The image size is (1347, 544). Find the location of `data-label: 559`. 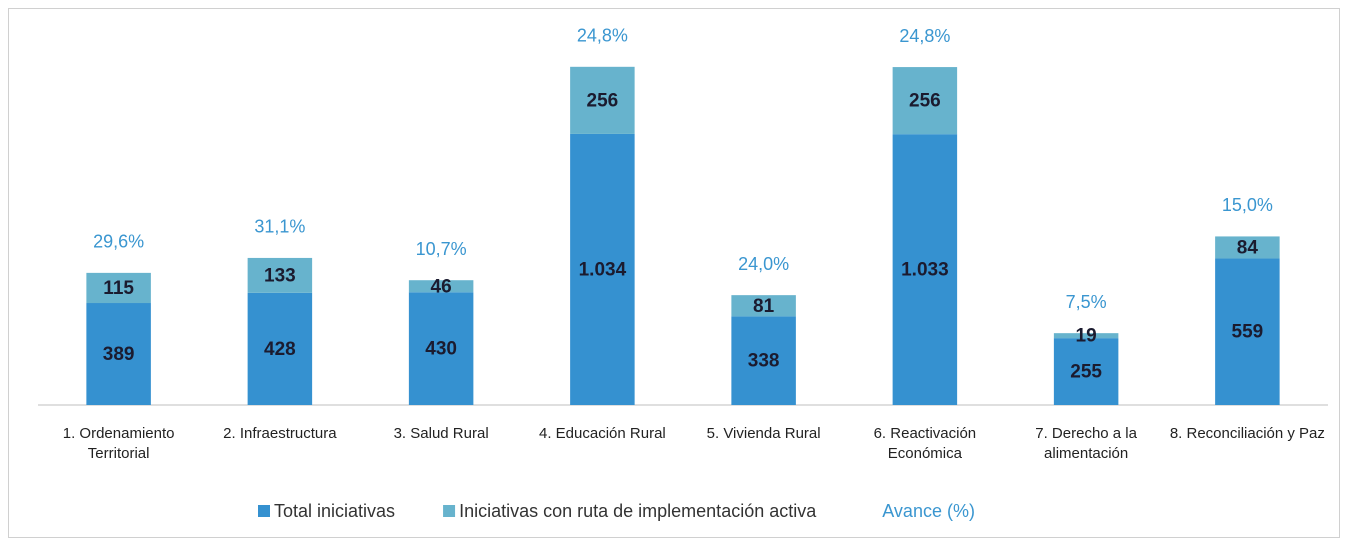

data-label: 559 is located at coordinates (1248, 332).